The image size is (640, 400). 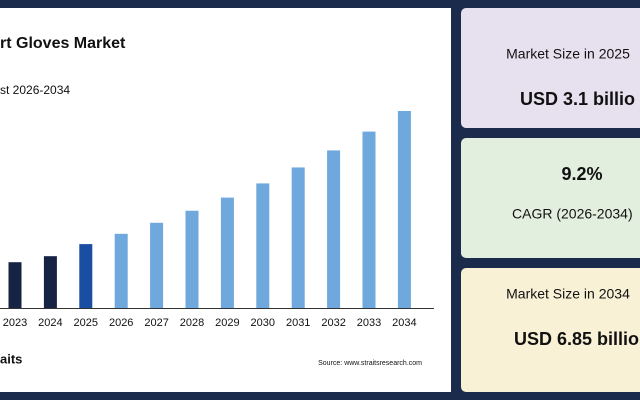 I want to click on card-value: 9.2%, so click(x=581, y=174).